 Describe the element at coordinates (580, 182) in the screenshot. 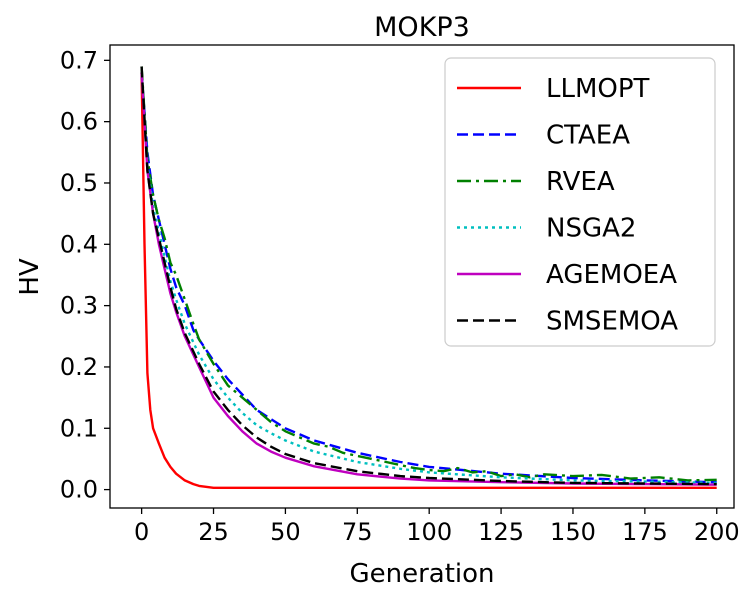

I see `legend-label-rvea: RVEA` at that location.